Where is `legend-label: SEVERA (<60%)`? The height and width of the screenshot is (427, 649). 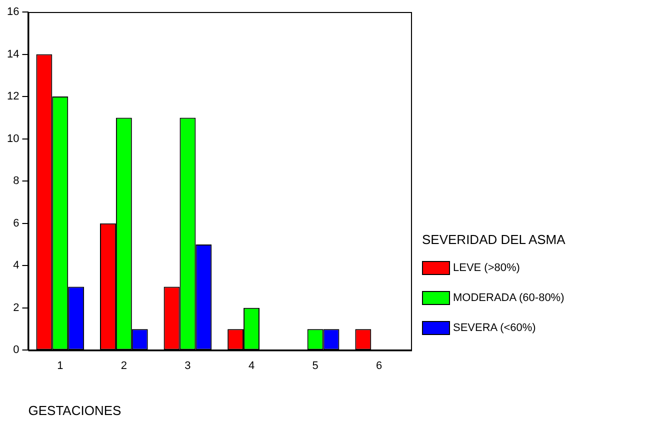 legend-label: SEVERA (<60%) is located at coordinates (494, 328).